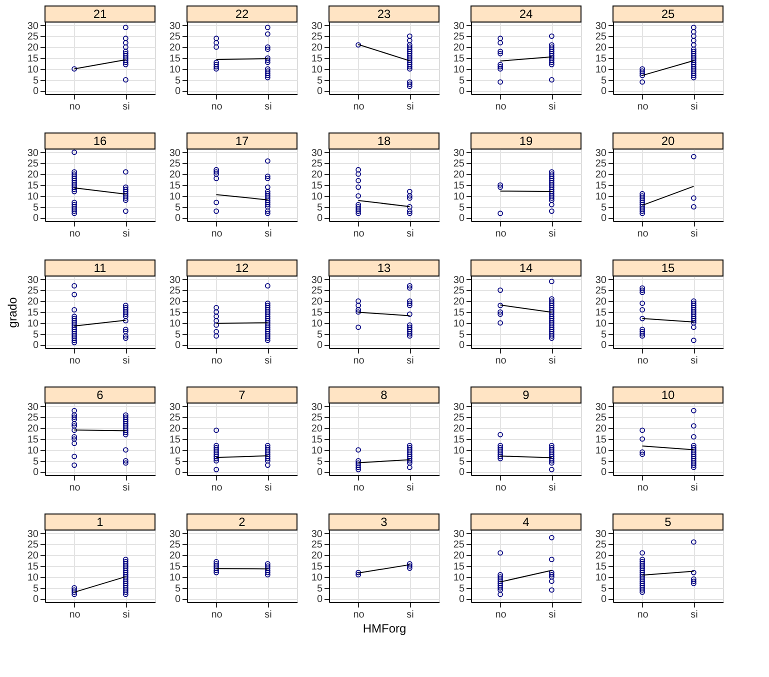 The image size is (769, 677). I want to click on chart-title: 19, so click(526, 141).